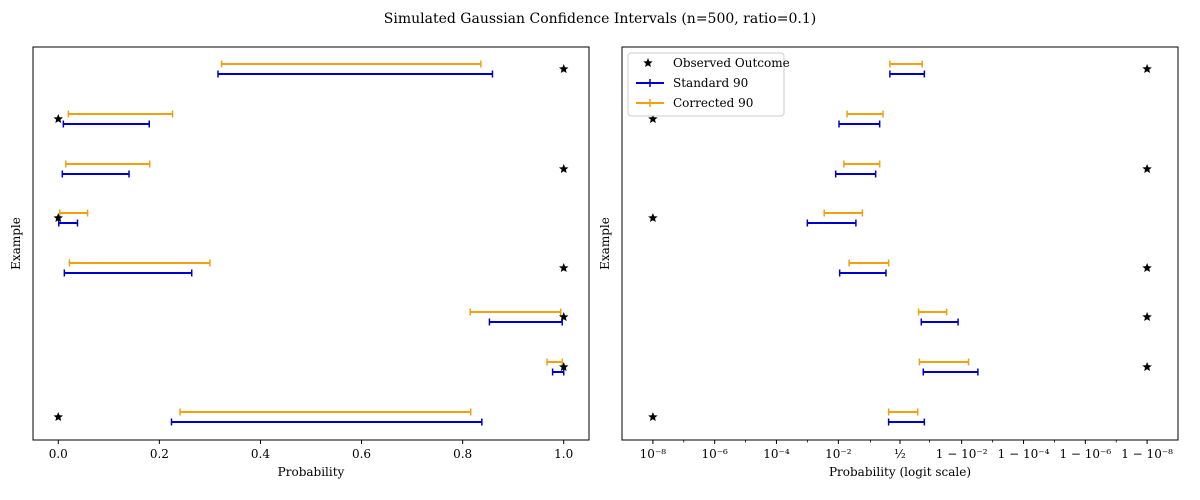  I want to click on x-tick-label: 10⁻⁸, so click(653, 454).